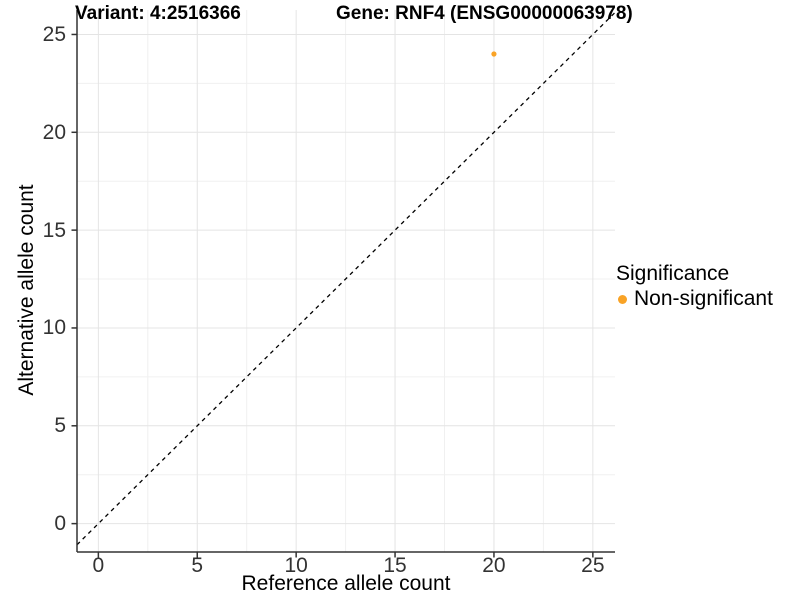  I want to click on legend: Significance Non-significant, so click(694, 287).